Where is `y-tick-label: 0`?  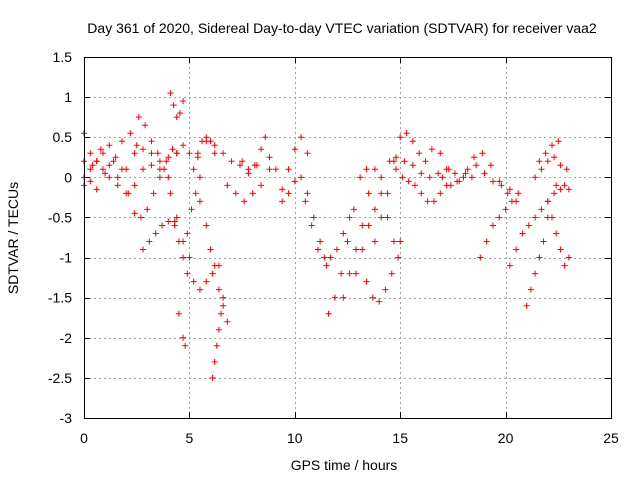
y-tick-label: 0 is located at coordinates (68, 177).